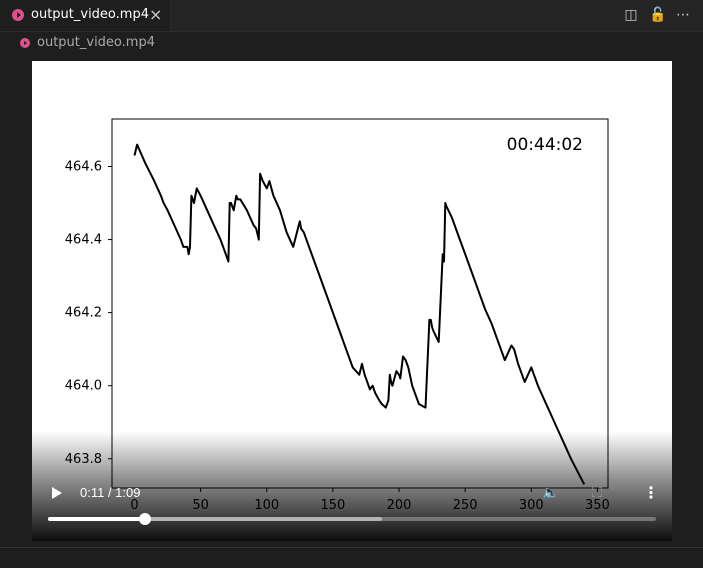 This screenshot has width=703, height=568. Describe the element at coordinates (156, 14) in the screenshot. I see `close-icon: ×` at that location.